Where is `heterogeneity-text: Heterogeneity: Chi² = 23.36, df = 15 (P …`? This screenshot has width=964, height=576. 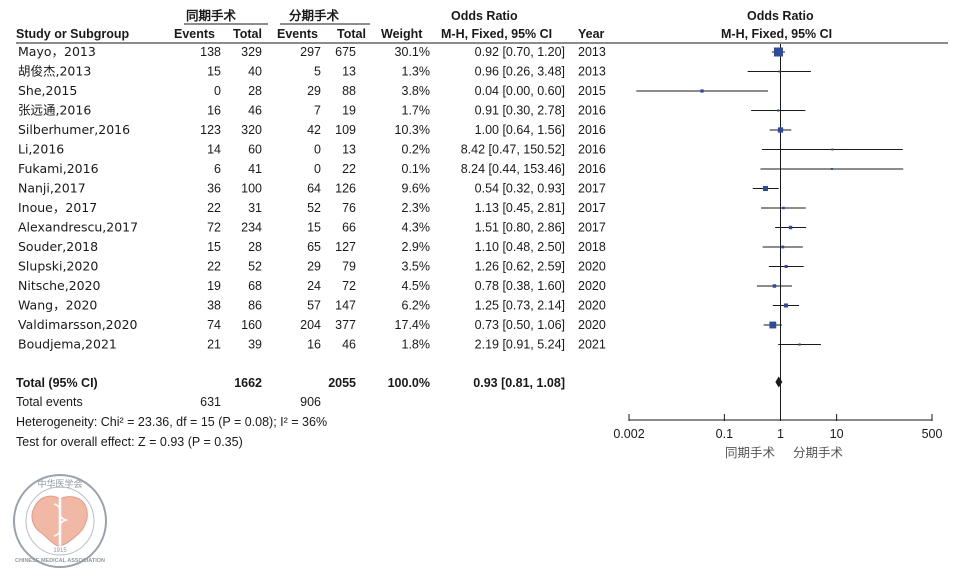
heterogeneity-text: Heterogeneity: Chi² = 23.36, df = 15 (P … is located at coordinates (171, 422).